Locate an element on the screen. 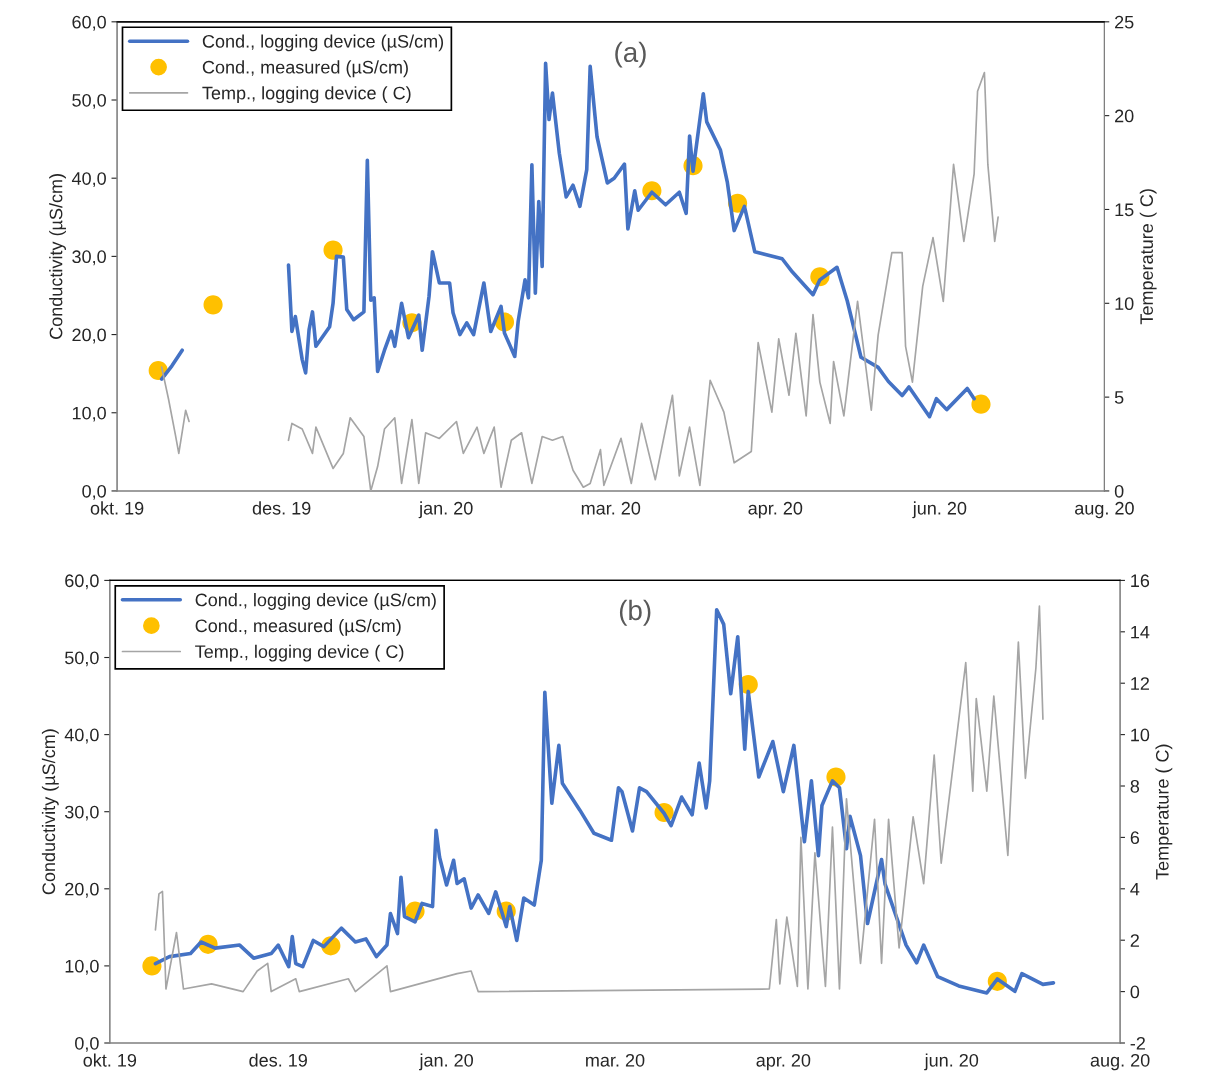 This screenshot has height=1091, width=1207. y2-tick-label: 4 is located at coordinates (1135, 889).